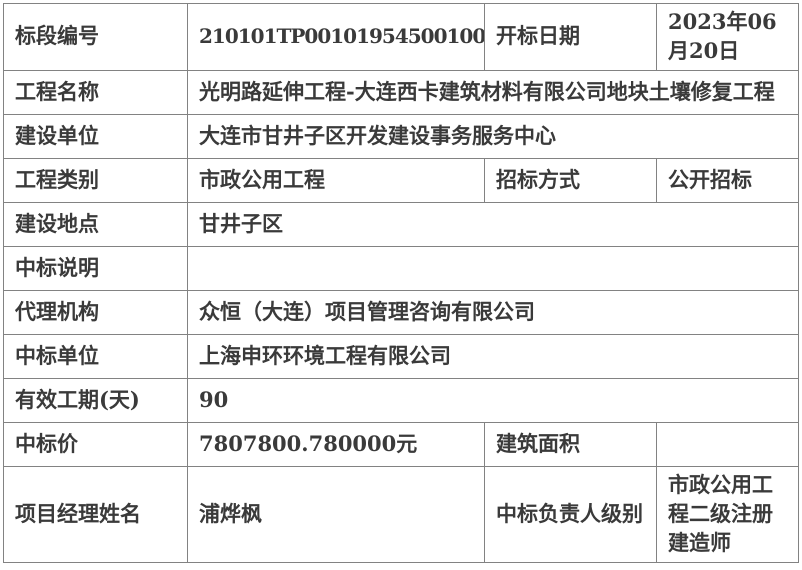  Describe the element at coordinates (493, 224) in the screenshot. I see `construction-site-value: 甘井子区` at that location.